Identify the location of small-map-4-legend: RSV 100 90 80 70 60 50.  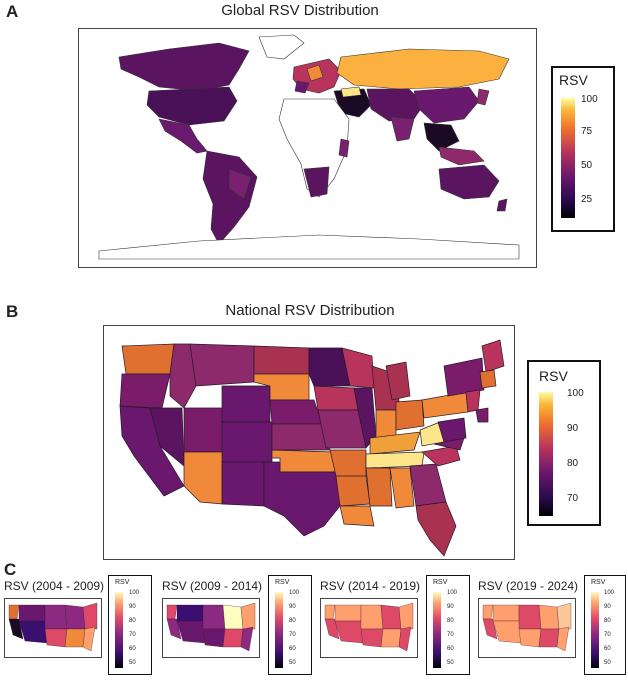
(605, 625).